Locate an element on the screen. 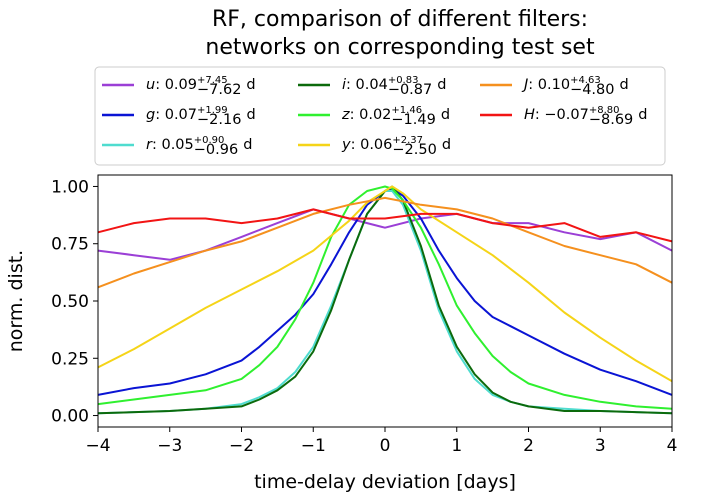  x-tick-label: 3 is located at coordinates (600, 446).